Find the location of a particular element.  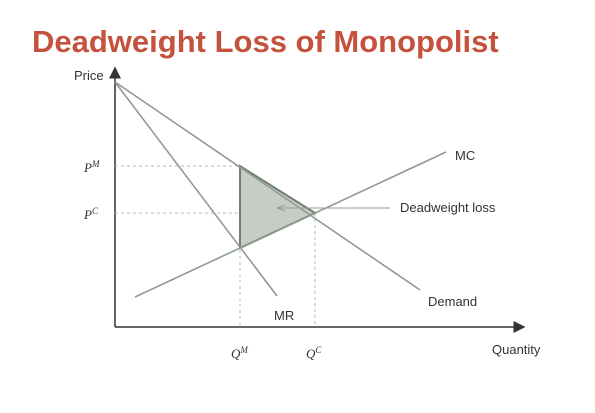

curve-label: MR is located at coordinates (284, 315).